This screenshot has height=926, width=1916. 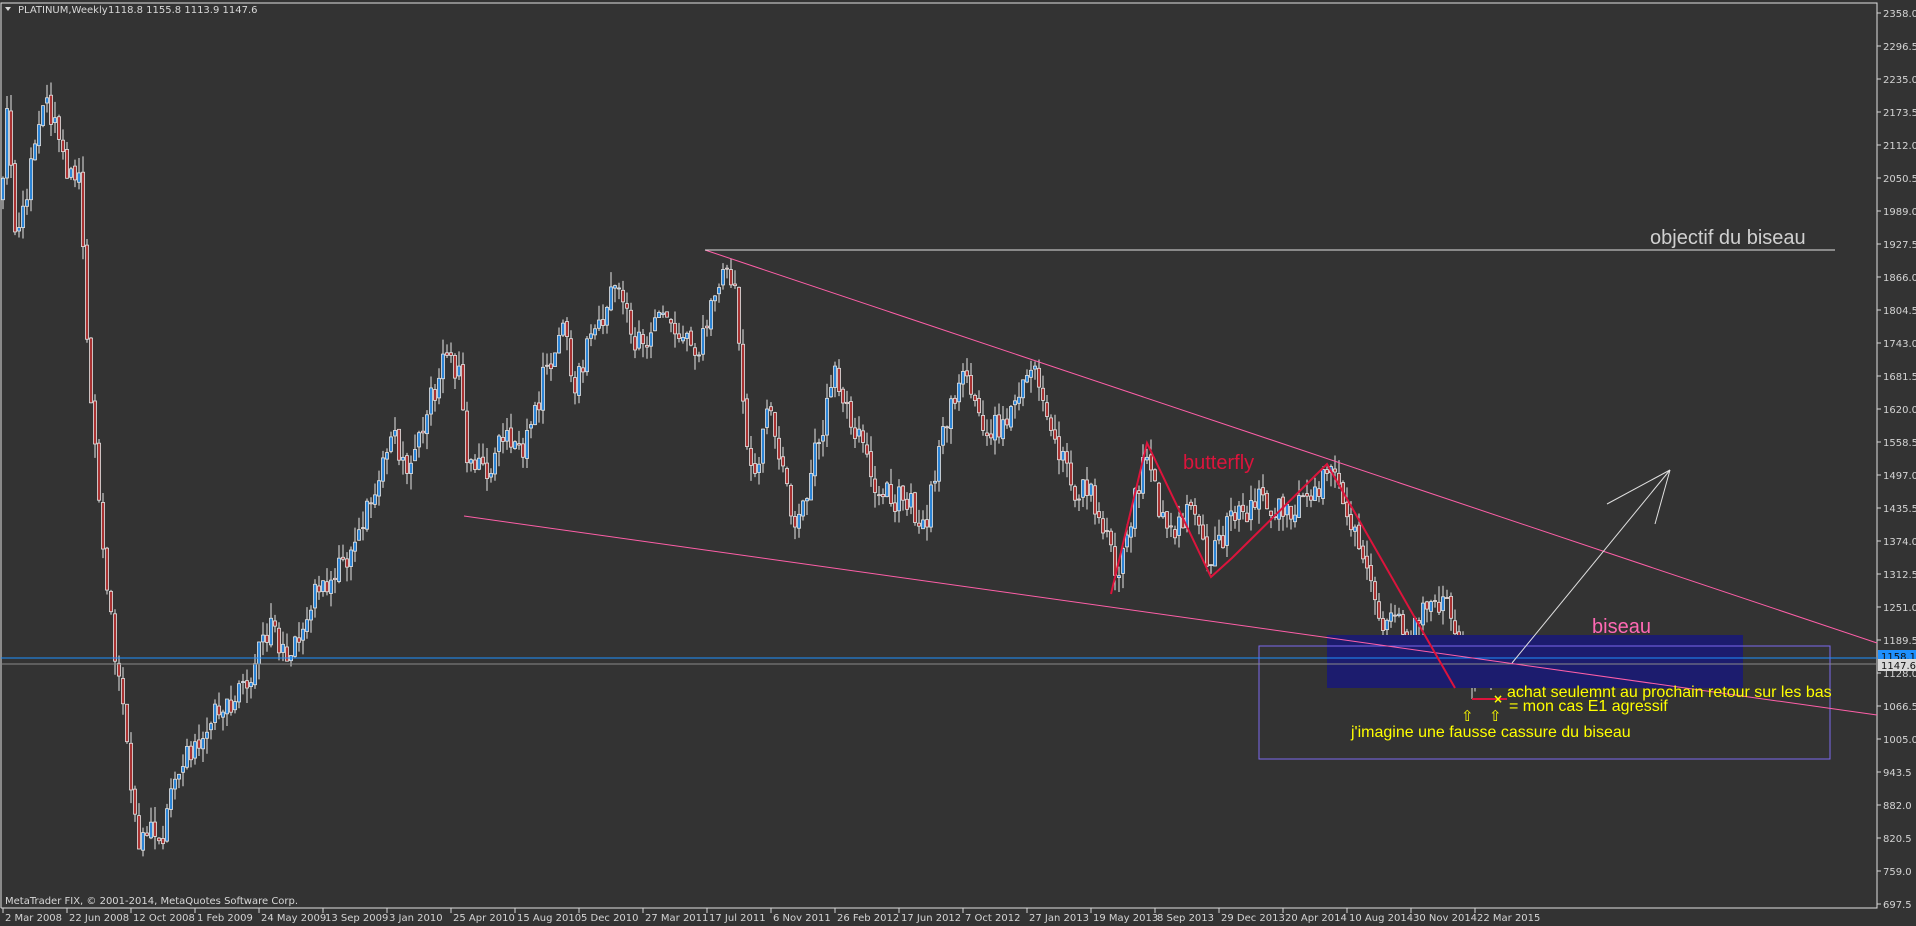 I want to click on scenario-frame, so click(x=1544, y=702).